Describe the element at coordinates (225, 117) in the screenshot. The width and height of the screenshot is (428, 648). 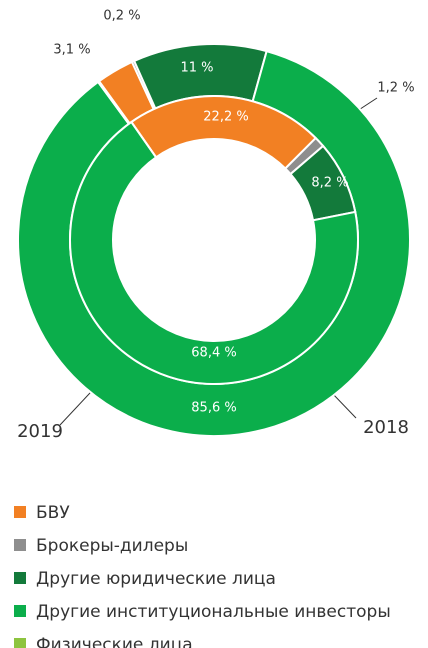
I see `data-label: 22,2 %` at that location.